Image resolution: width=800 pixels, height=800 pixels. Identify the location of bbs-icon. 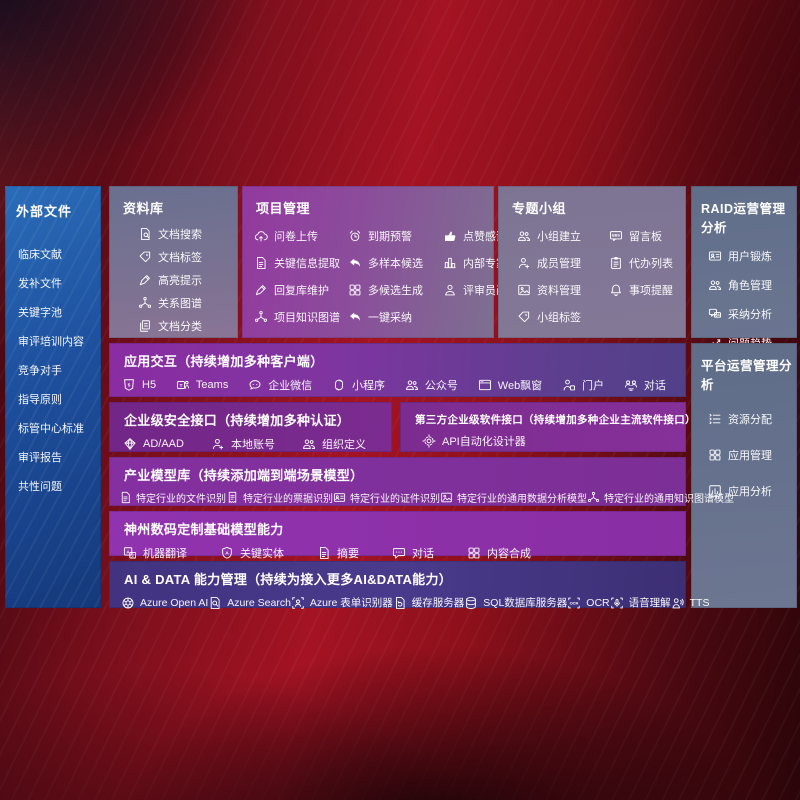
(616, 236).